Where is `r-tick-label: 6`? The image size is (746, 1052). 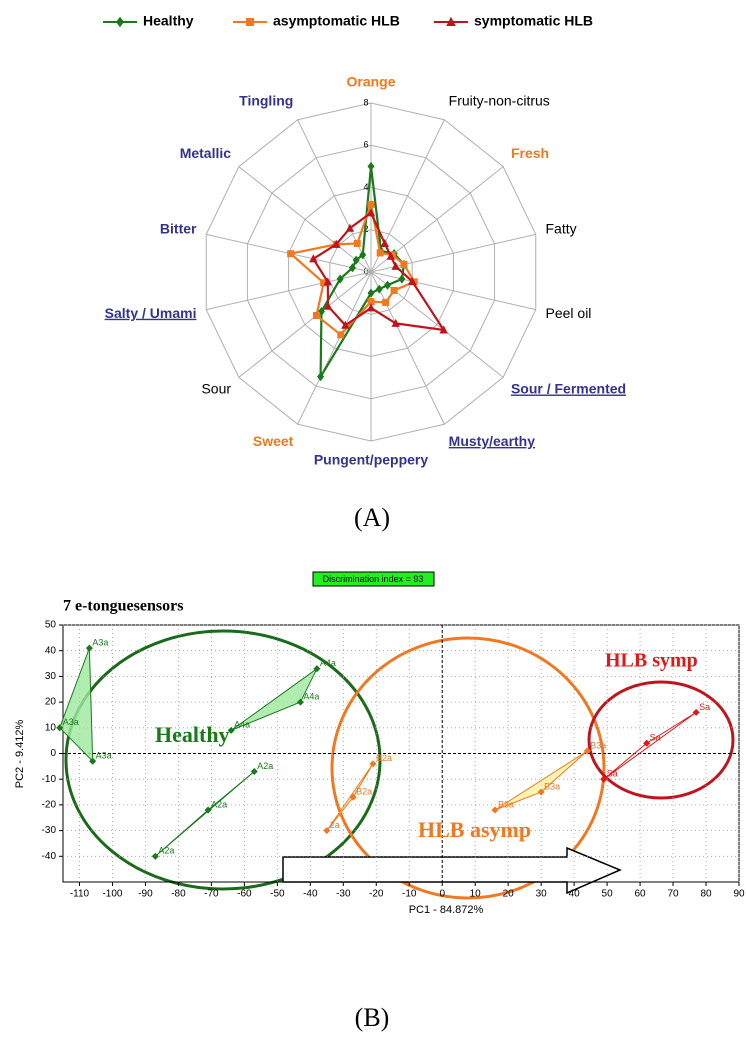 r-tick-label: 6 is located at coordinates (365, 145).